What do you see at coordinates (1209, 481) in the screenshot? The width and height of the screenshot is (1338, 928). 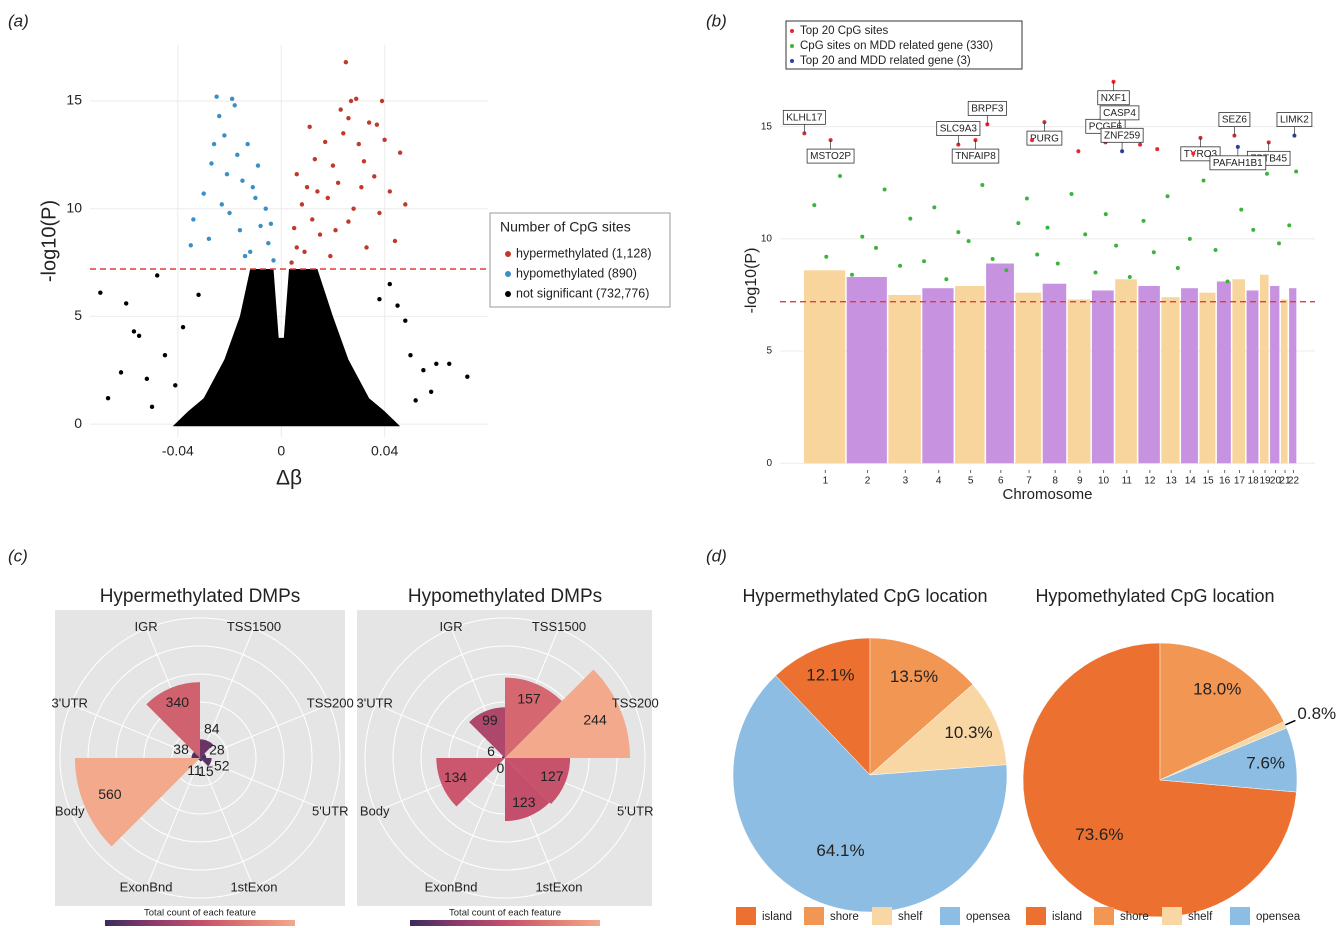 I see `x-tick-label: 15` at bounding box center [1209, 481].